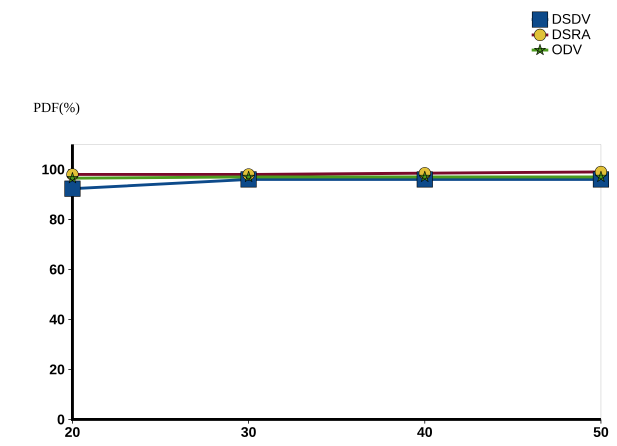 The height and width of the screenshot is (446, 617). Describe the element at coordinates (571, 34) in the screenshot. I see `legend-label: DSRA` at that location.